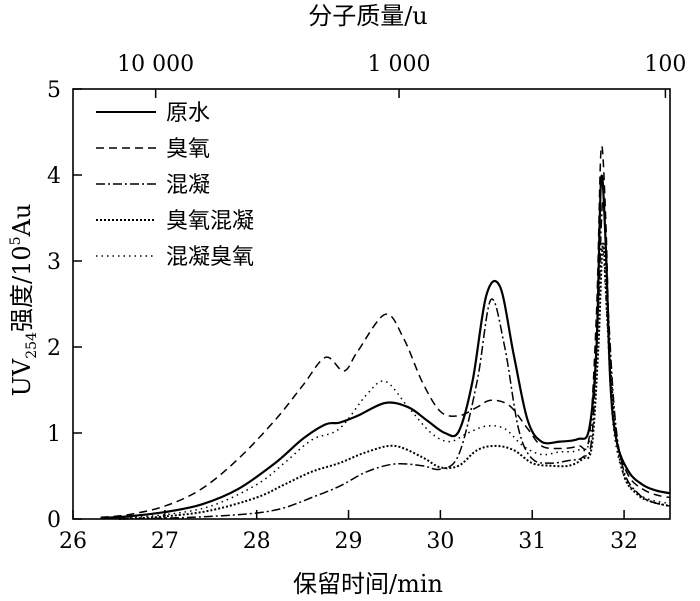 The width and height of the screenshot is (700, 601). I want to click on x-tick-label-1: 27, so click(165, 541).